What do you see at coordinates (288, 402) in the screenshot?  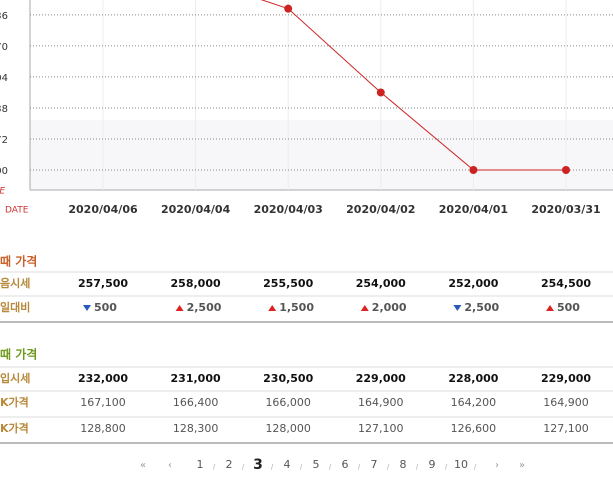 I see `cell: 166,000` at bounding box center [288, 402].